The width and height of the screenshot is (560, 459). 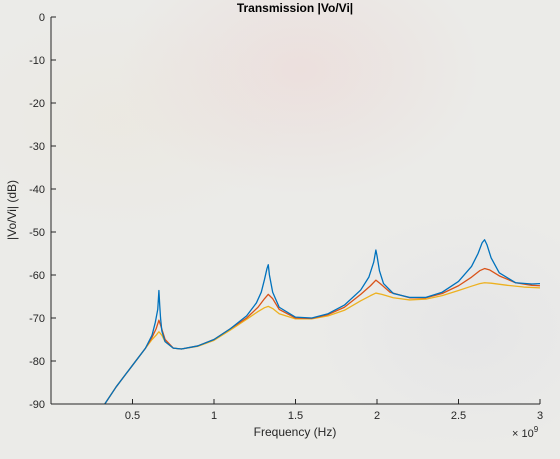 I want to click on x-ticks: 0.5 1 1.5 2 2.5 3, so click(x=334, y=410).